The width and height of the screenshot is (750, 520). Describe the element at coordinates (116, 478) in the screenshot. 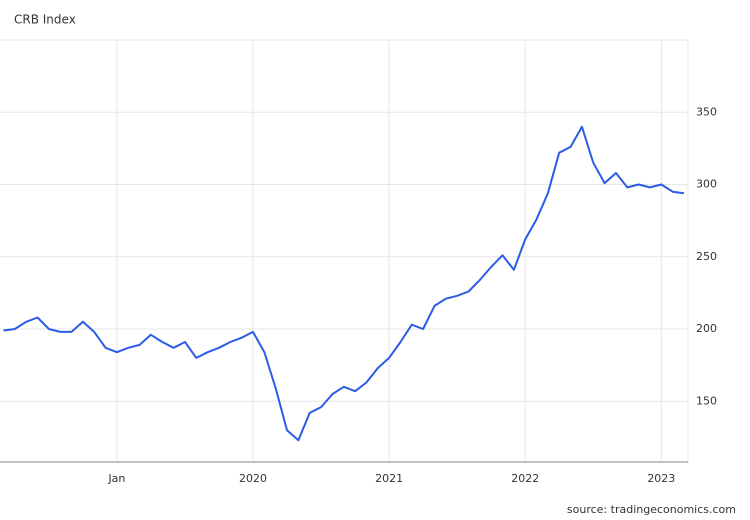

I see `x-tick-label: Jan` at that location.